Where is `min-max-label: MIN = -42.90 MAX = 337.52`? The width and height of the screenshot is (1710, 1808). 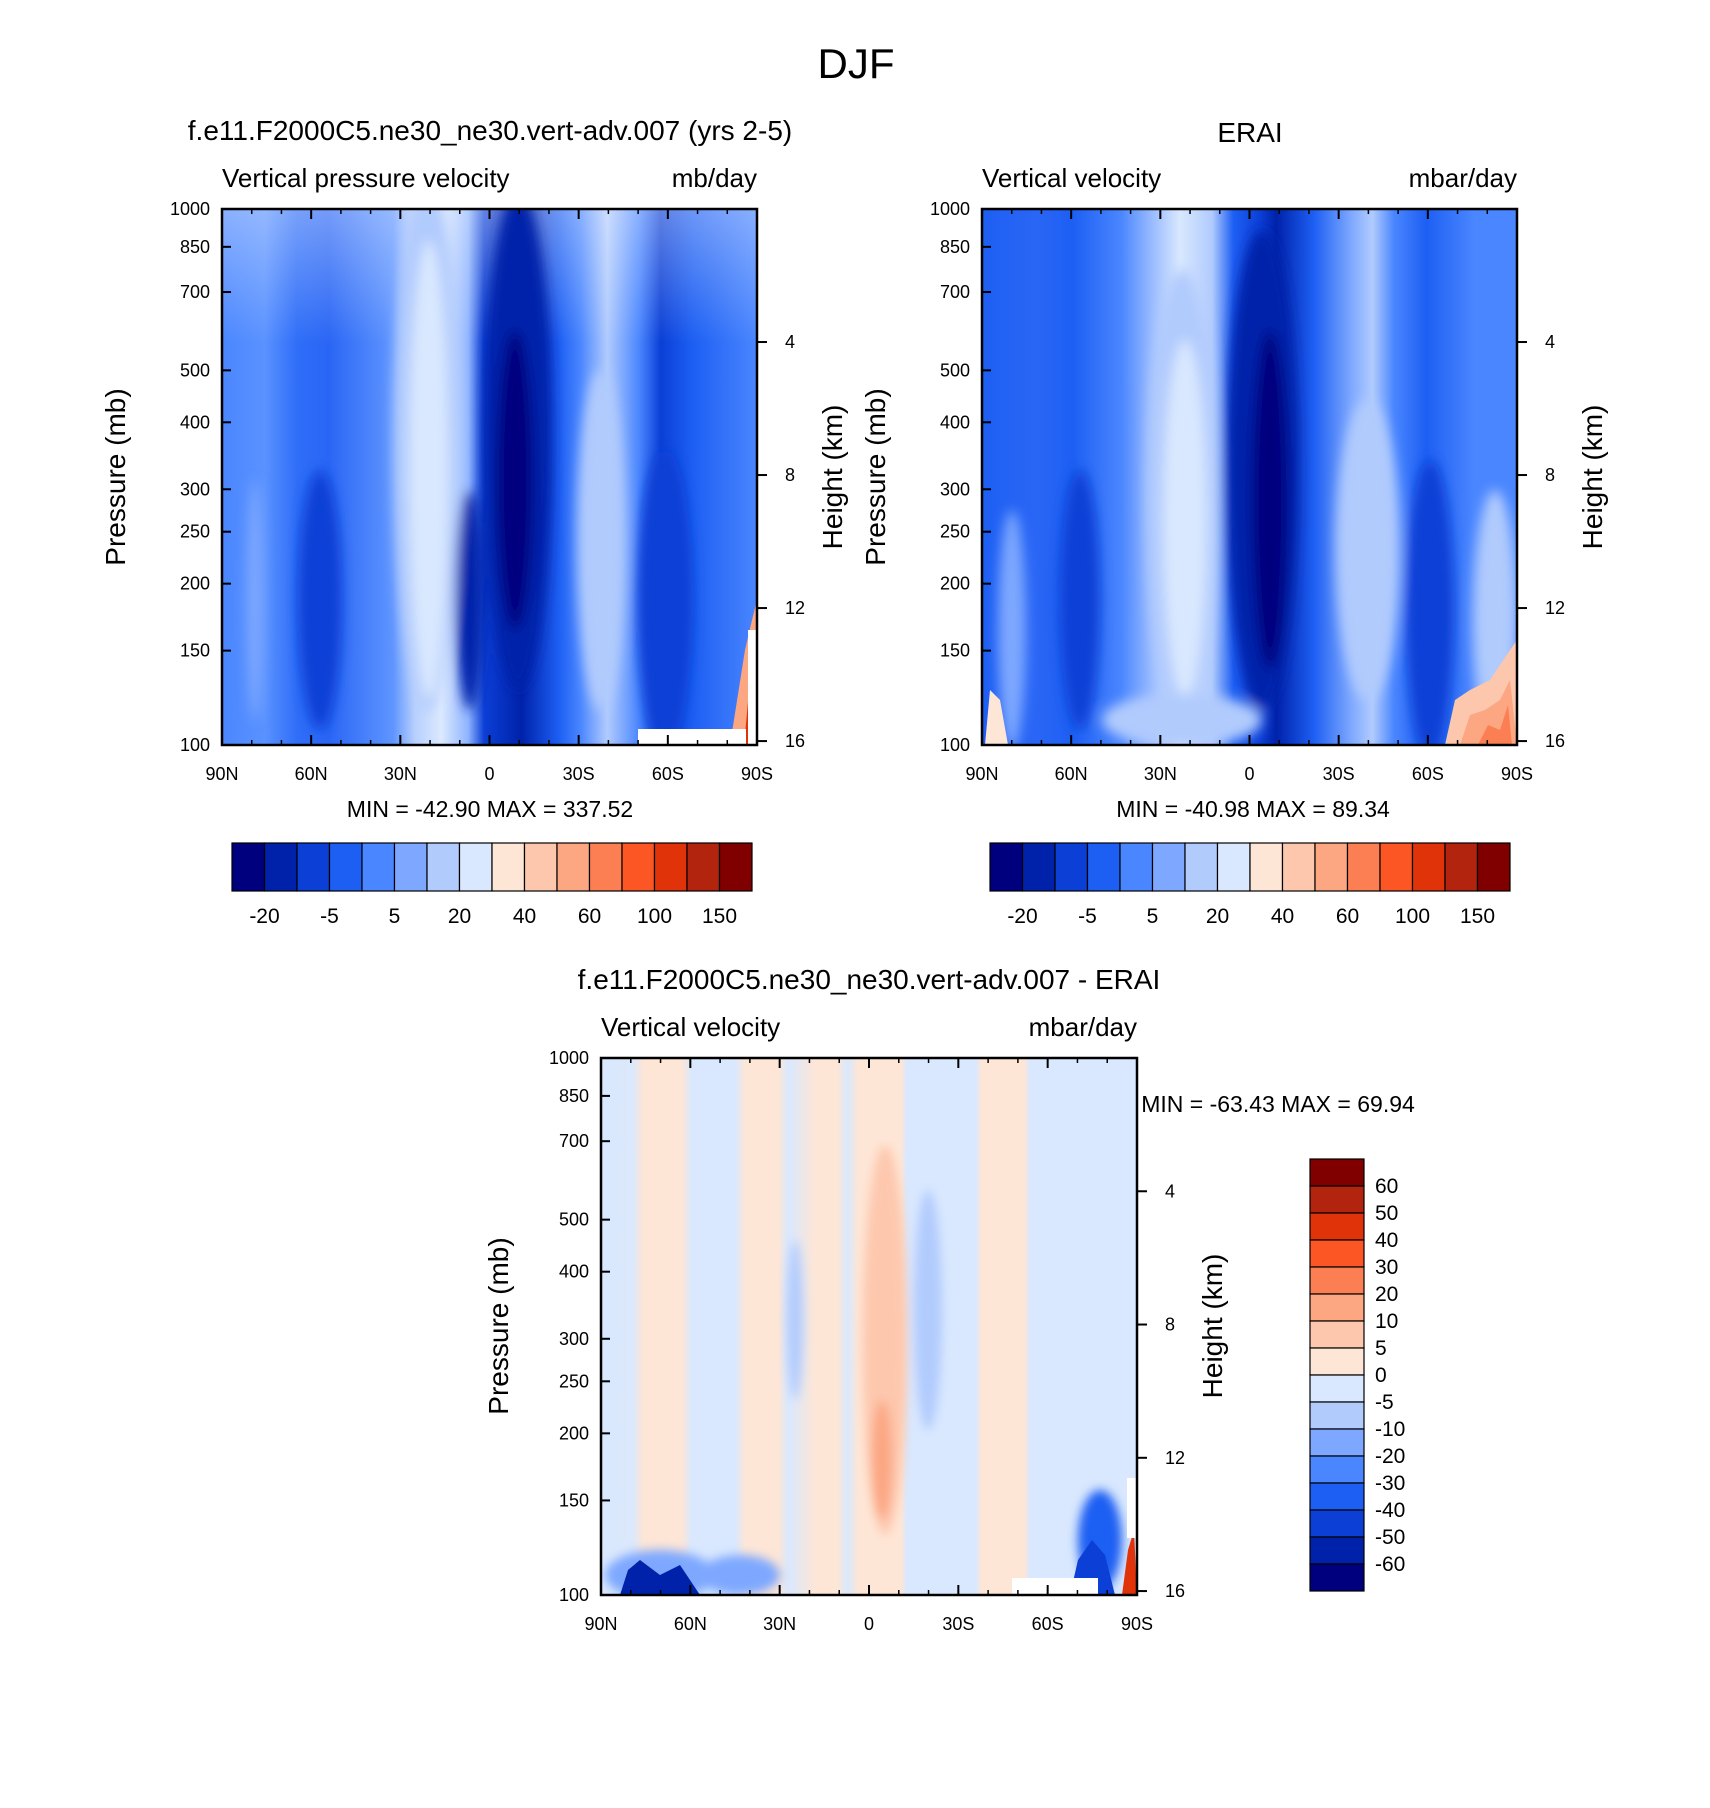 min-max-label: MIN = -42.90 MAX = 337.52 is located at coordinates (490, 809).